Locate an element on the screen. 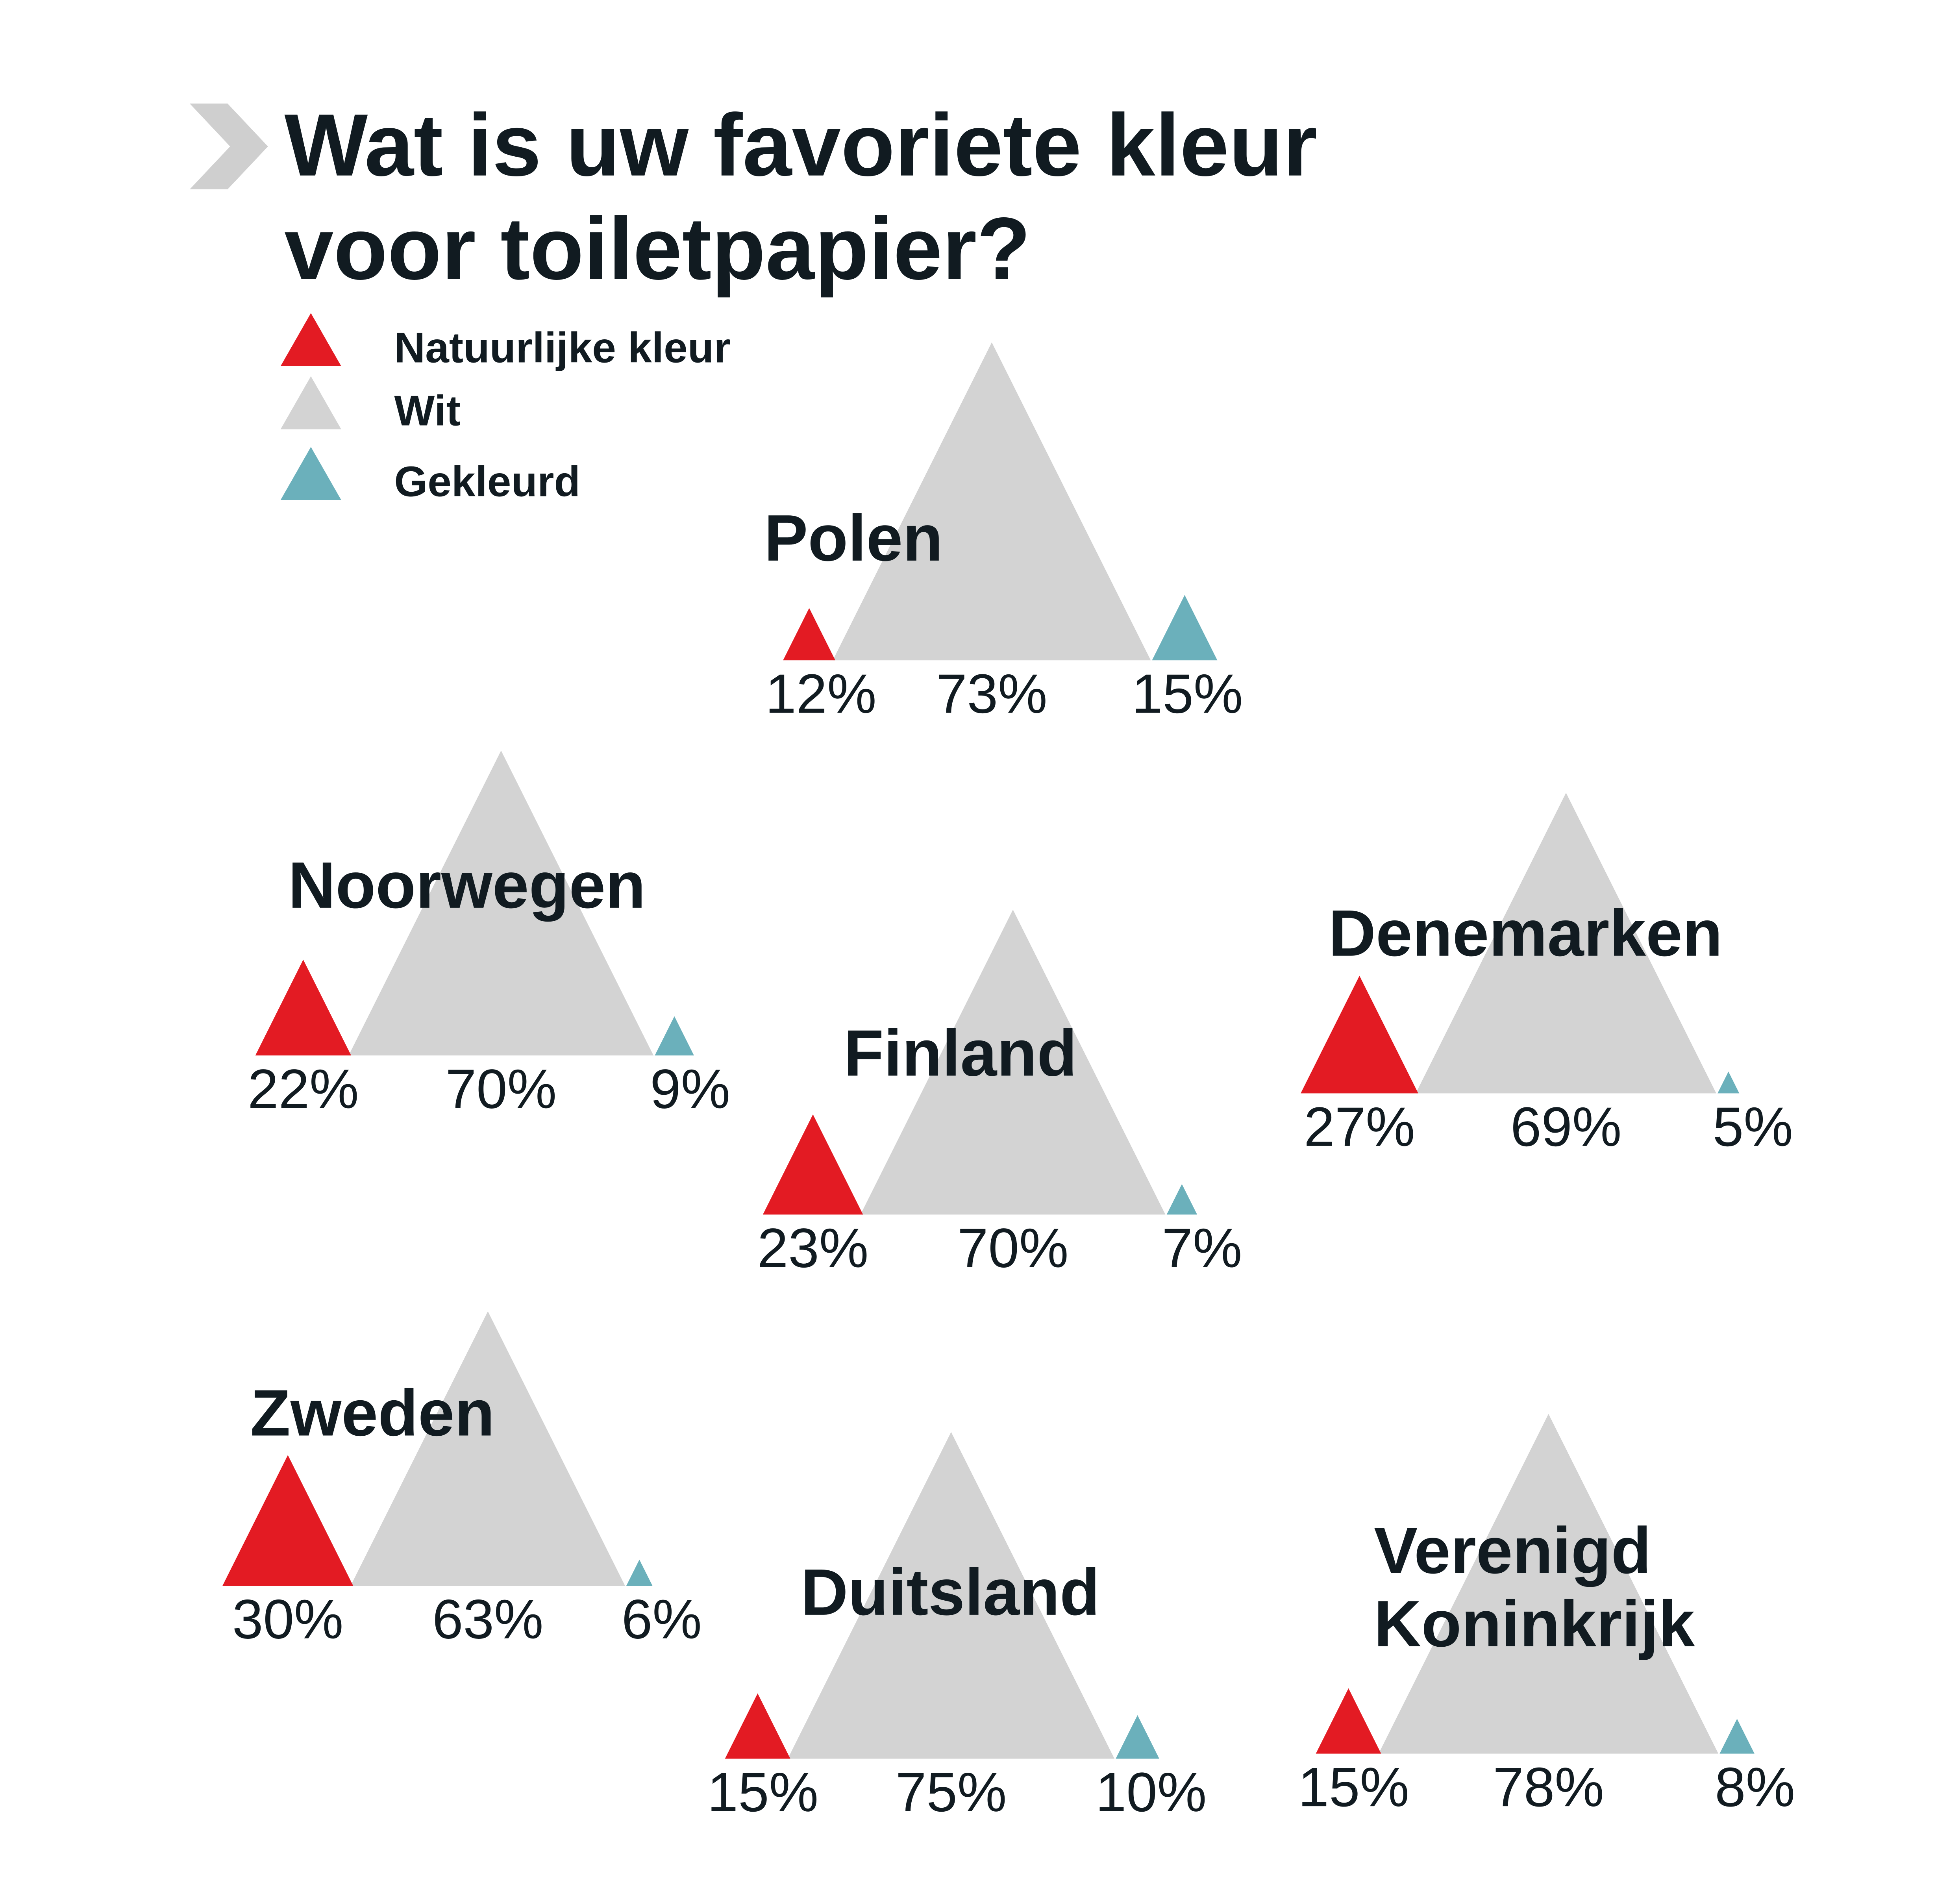 The width and height of the screenshot is (1960, 1890). country-box: Verenigd Koninkrijk is located at coordinates (1534, 1589).